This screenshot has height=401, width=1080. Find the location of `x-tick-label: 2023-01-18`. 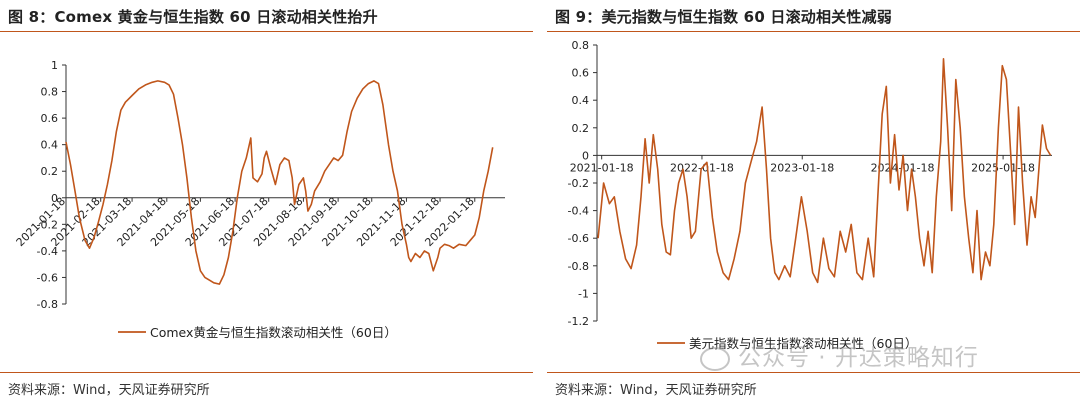

x-tick-label: 2023-01-18 is located at coordinates (802, 167).